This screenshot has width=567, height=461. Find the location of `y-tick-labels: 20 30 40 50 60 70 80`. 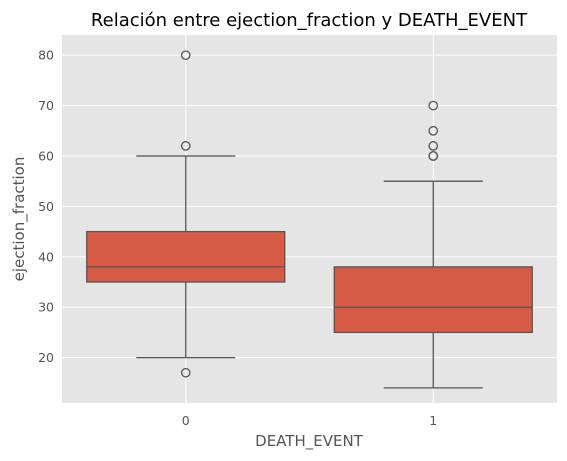

y-tick-labels: 20 30 40 50 60 70 80 is located at coordinates (46, 206).